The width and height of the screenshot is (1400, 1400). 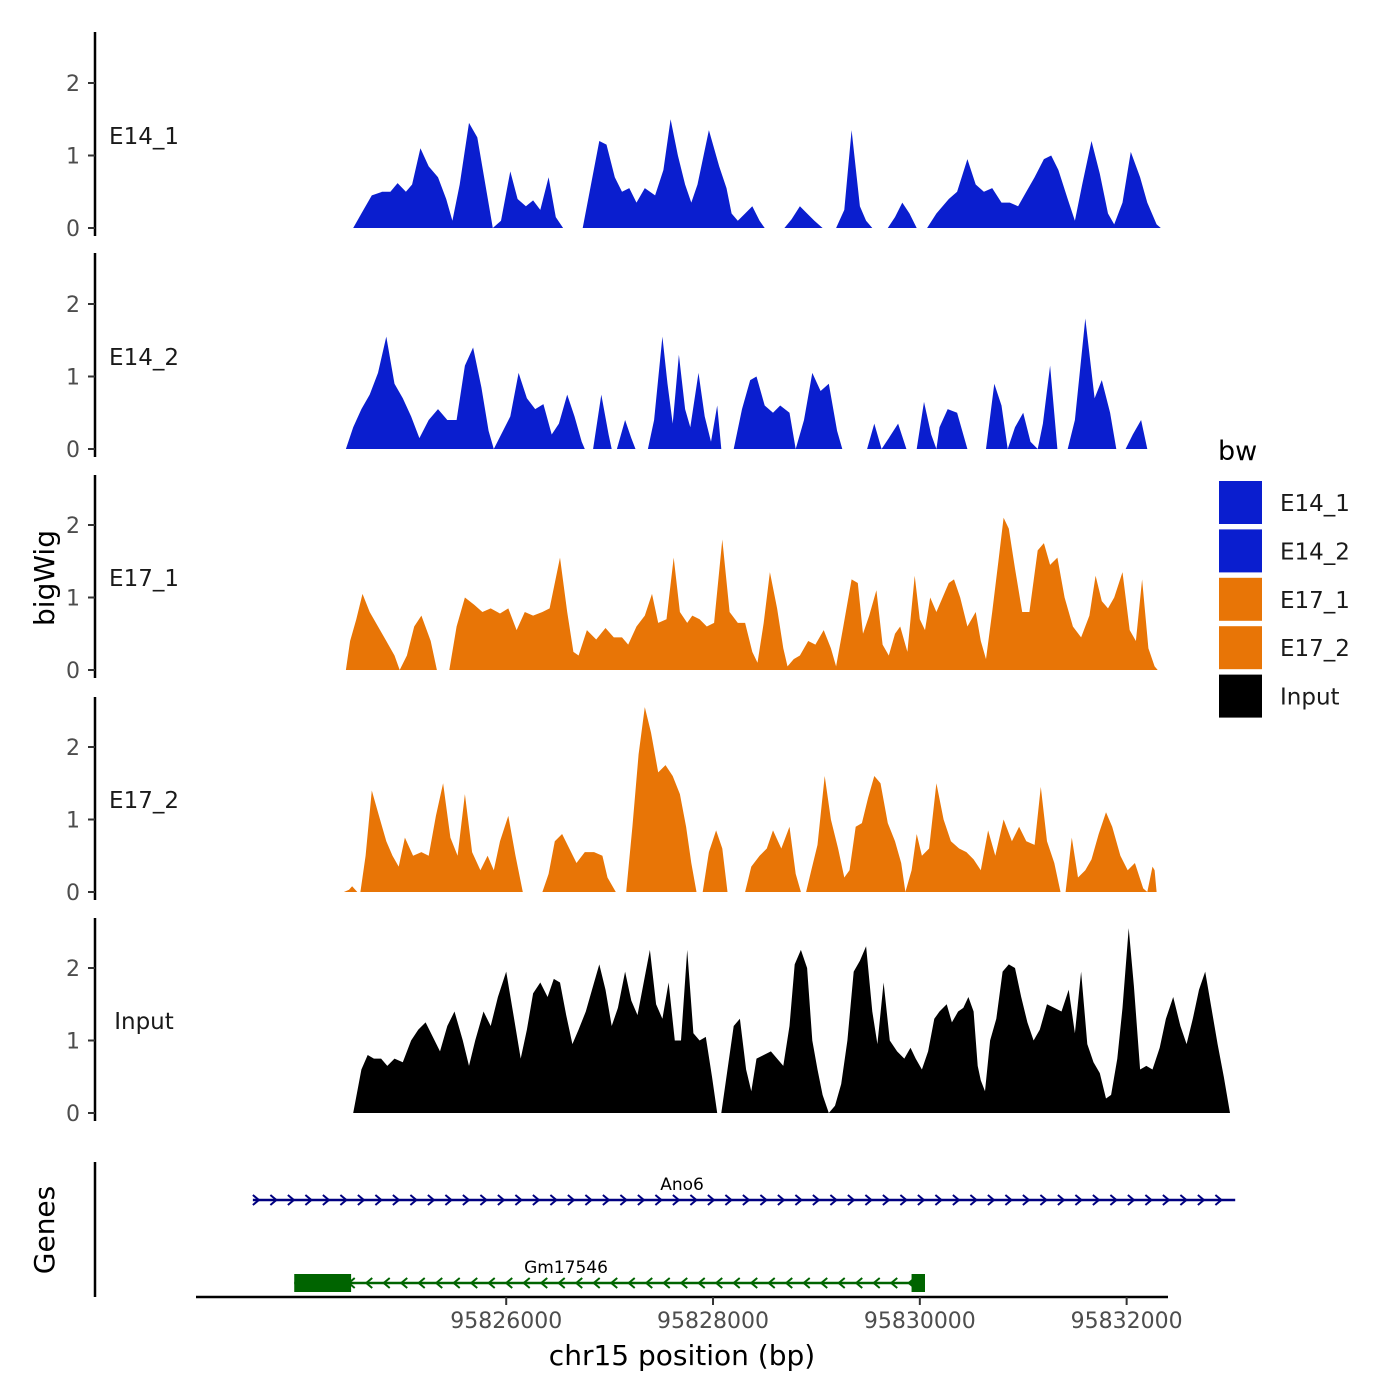 What do you see at coordinates (144, 801) in the screenshot?
I see `track-label: E17_2` at bounding box center [144, 801].